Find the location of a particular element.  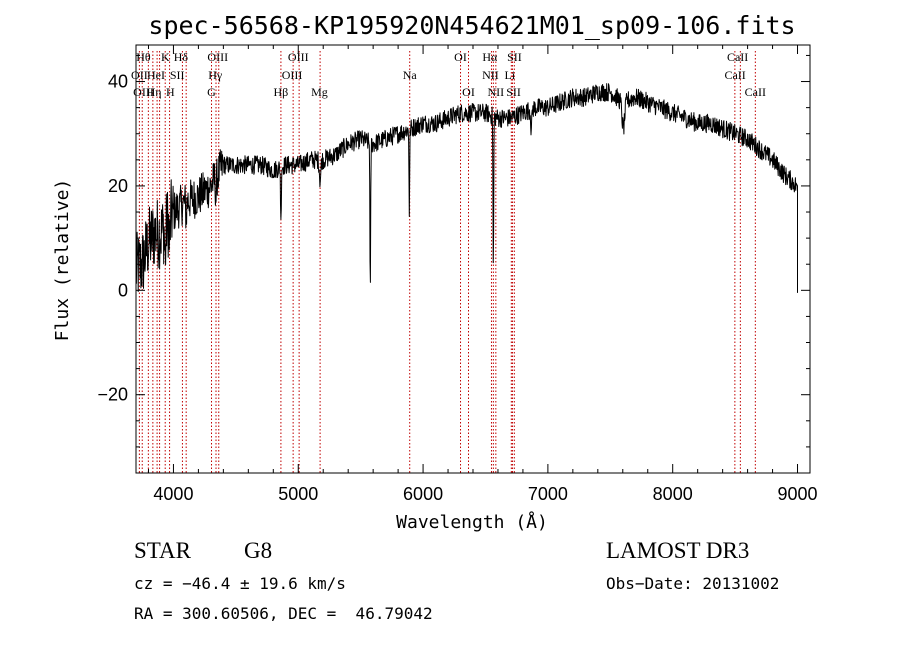

redshift-cz: cz = −46.4 ± 19.6 km/s is located at coordinates (240, 583).